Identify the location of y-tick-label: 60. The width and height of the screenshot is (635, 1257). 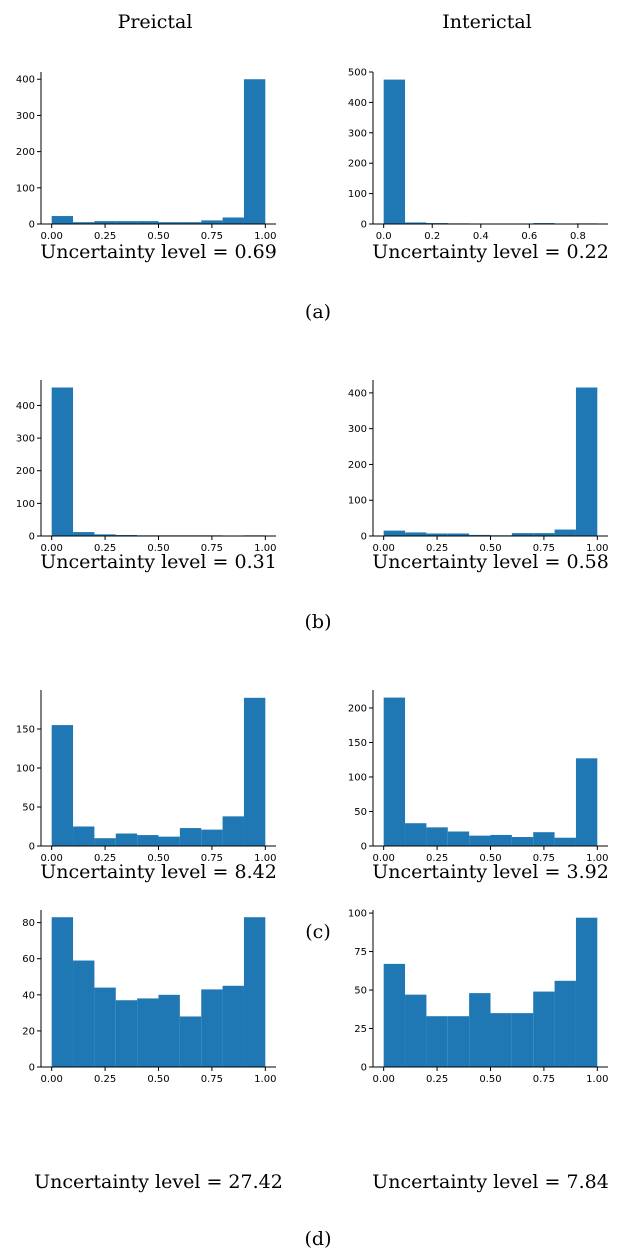
(28, 959).